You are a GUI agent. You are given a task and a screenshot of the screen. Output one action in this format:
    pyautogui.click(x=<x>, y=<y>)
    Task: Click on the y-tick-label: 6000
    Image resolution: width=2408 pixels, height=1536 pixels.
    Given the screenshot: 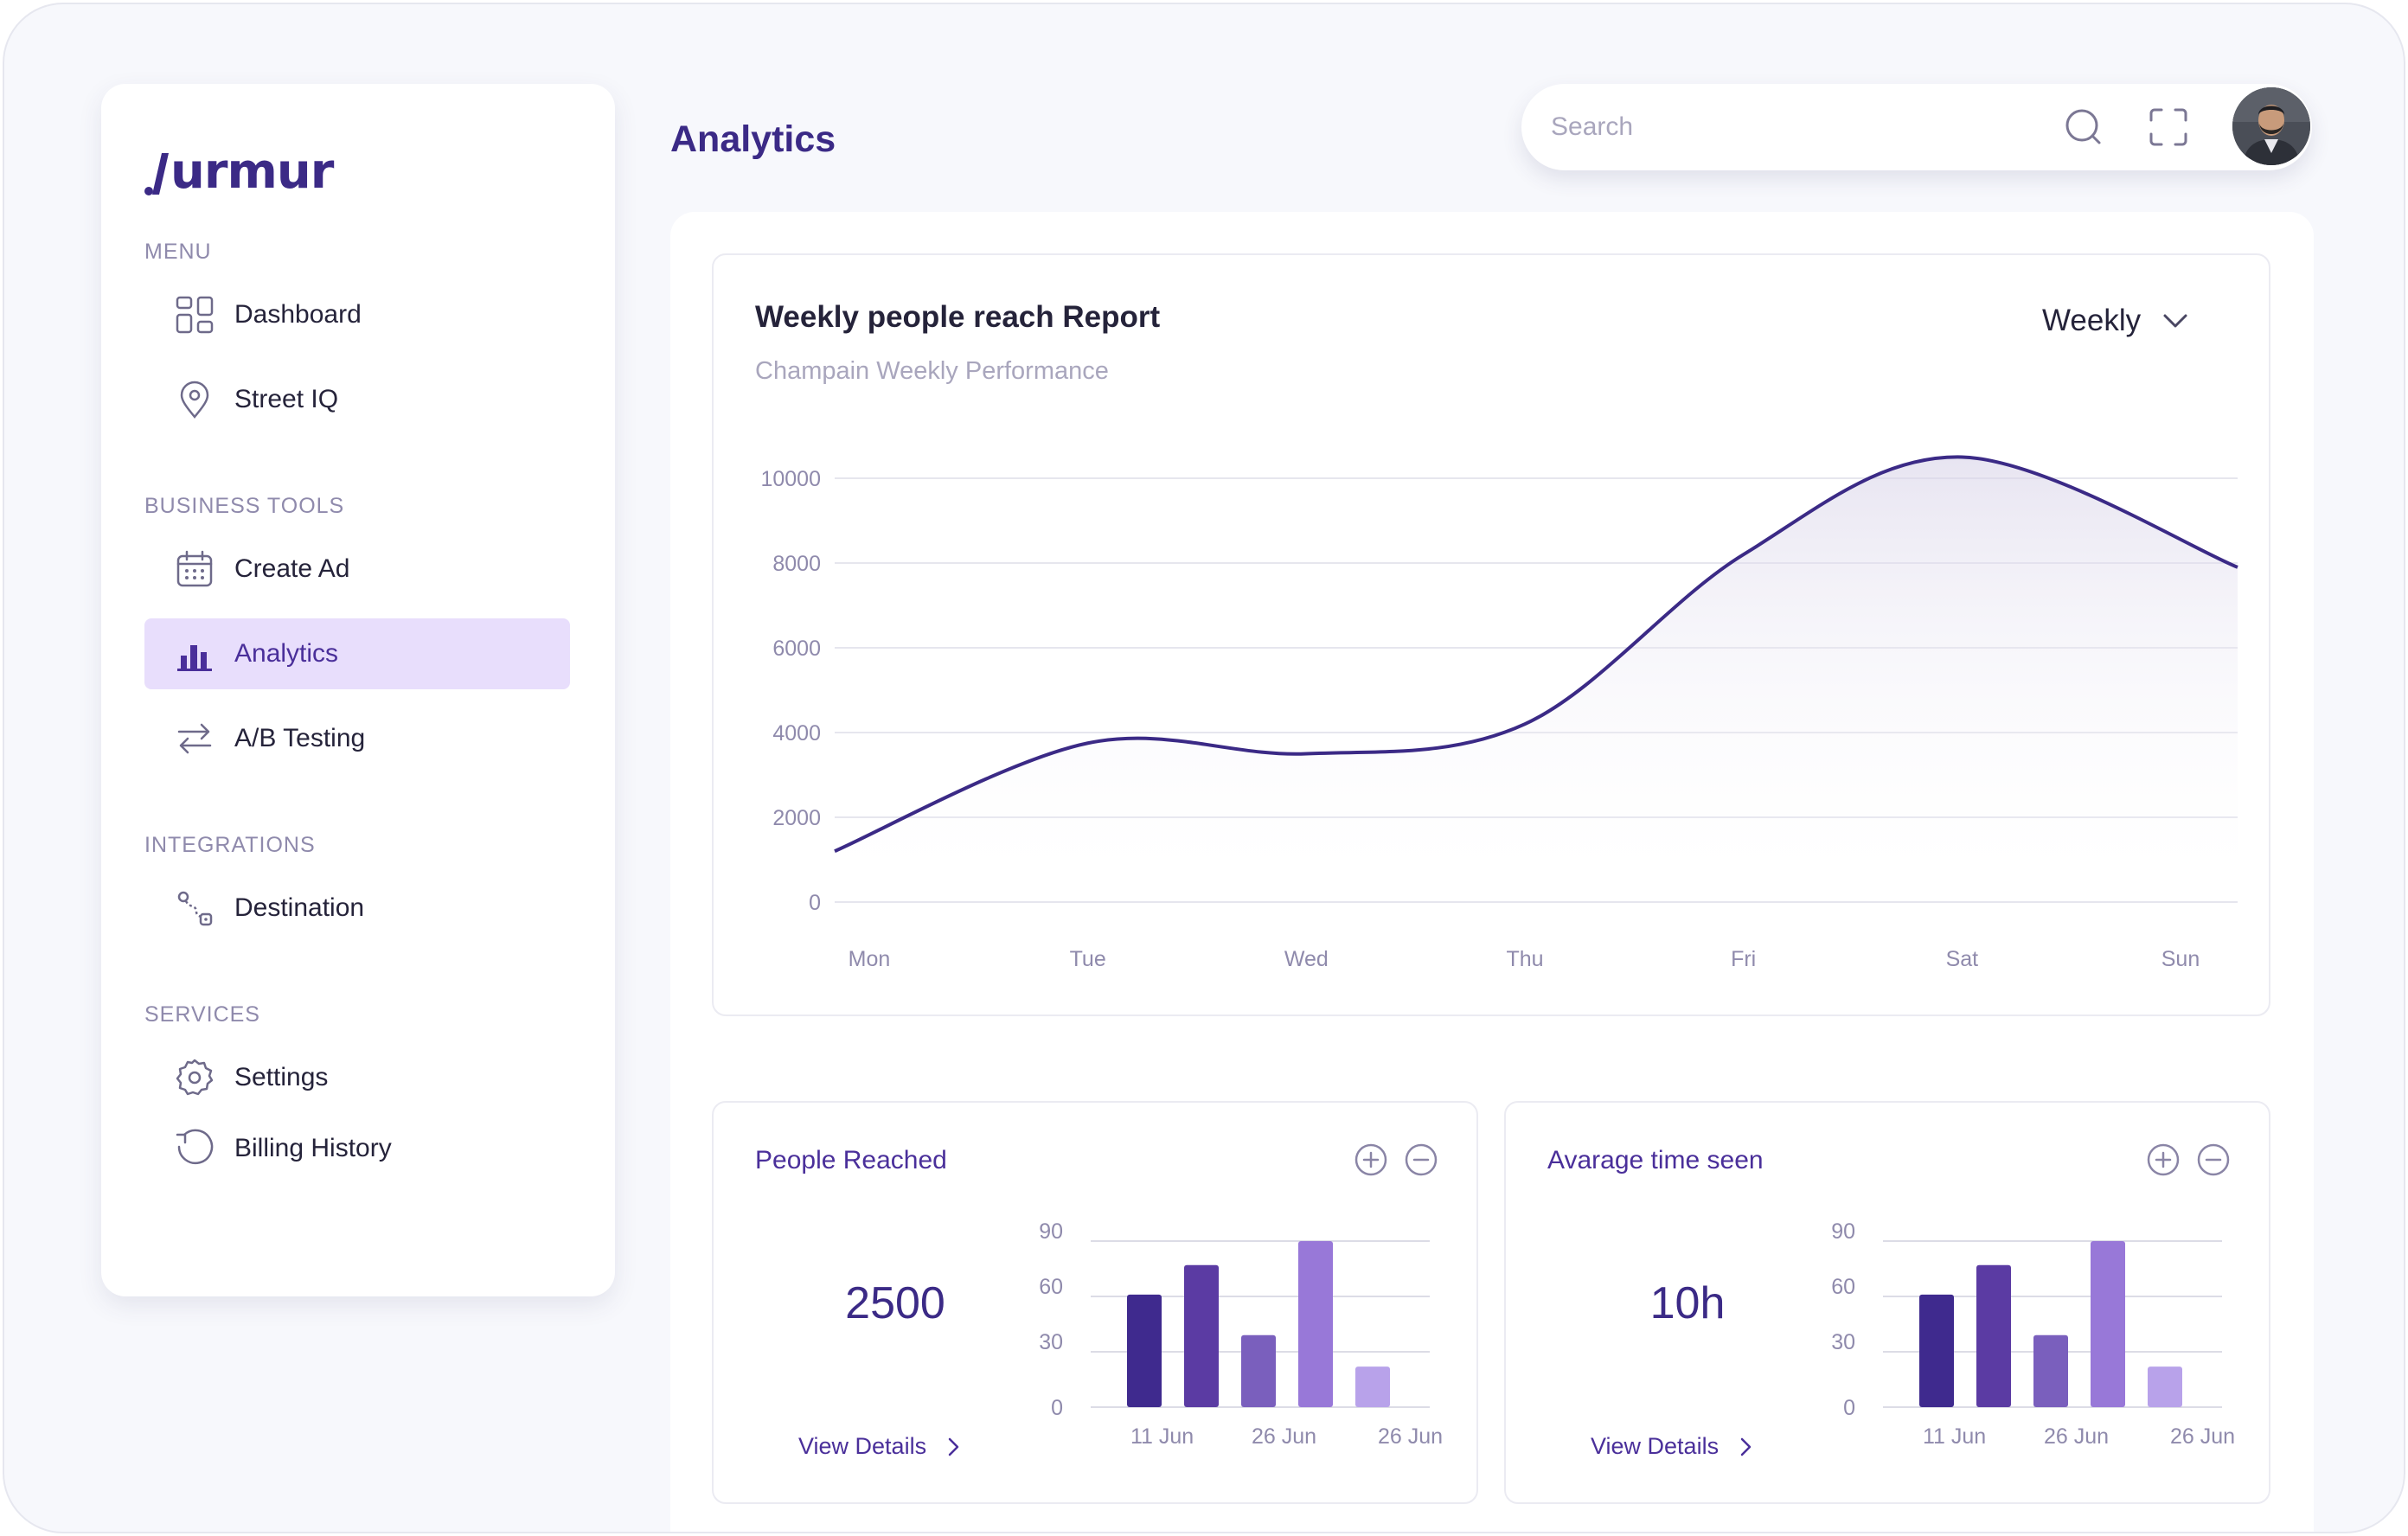 What is the action you would take?
    pyautogui.click(x=796, y=649)
    